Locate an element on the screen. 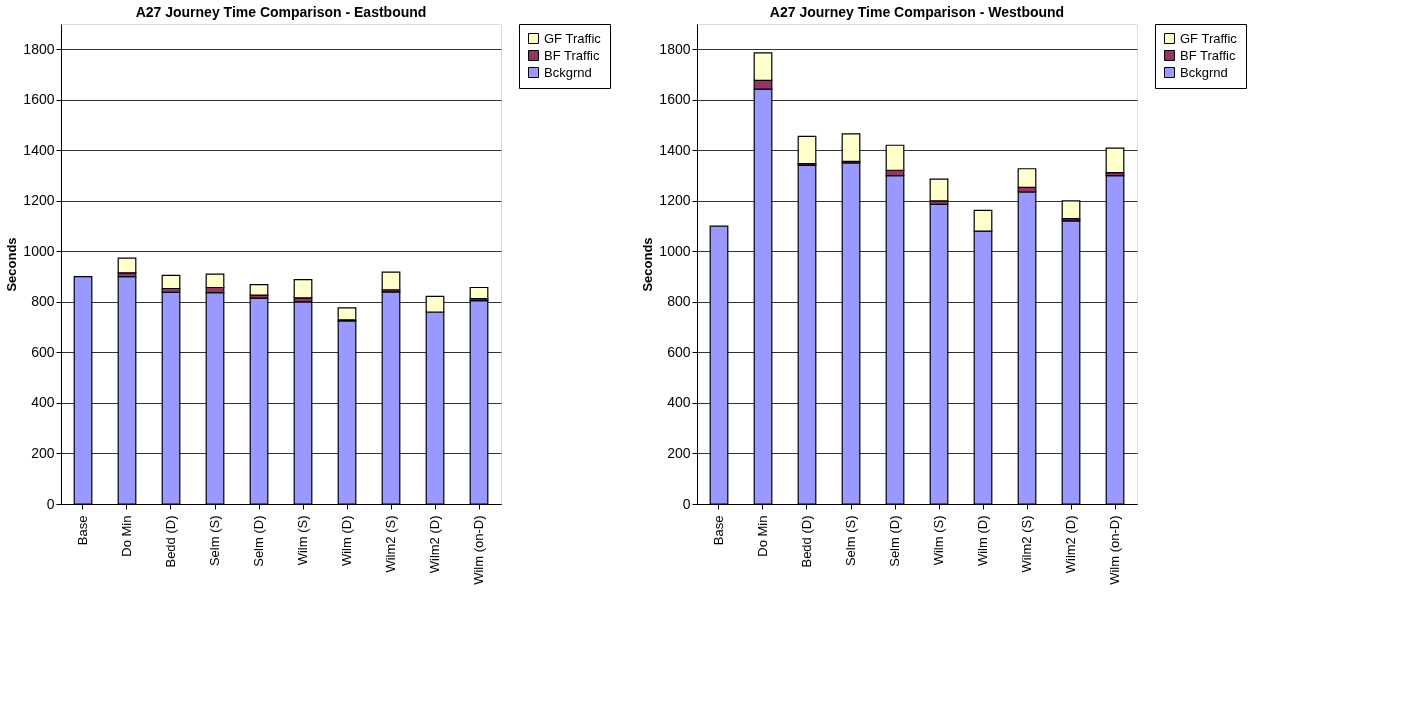  chart-title: A27 Journey Time Comparison - Westbound is located at coordinates (917, 11).